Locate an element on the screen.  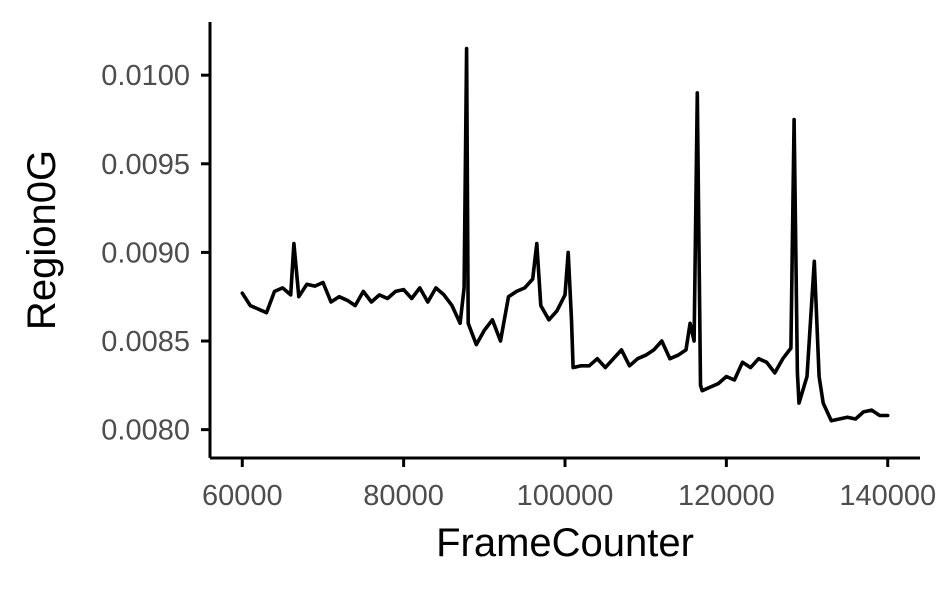
x-tick-label: 80000 is located at coordinates (403, 496).